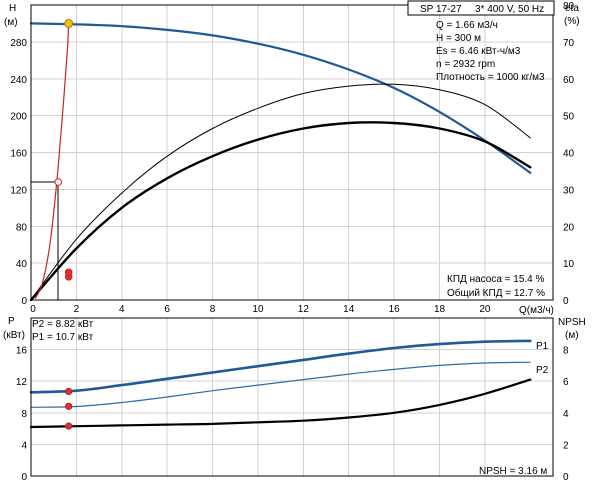 The width and height of the screenshot is (592, 485). Describe the element at coordinates (304, 309) in the screenshot. I see `x-tick-label-12: 12` at that location.